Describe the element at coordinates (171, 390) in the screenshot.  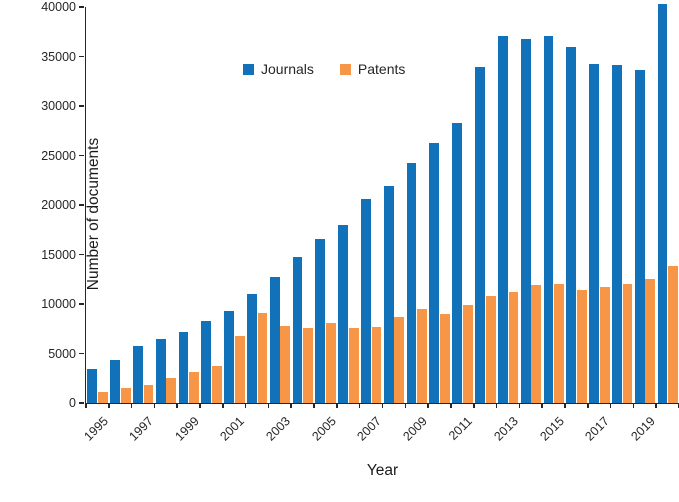
I see `bar-patents-1998` at that location.